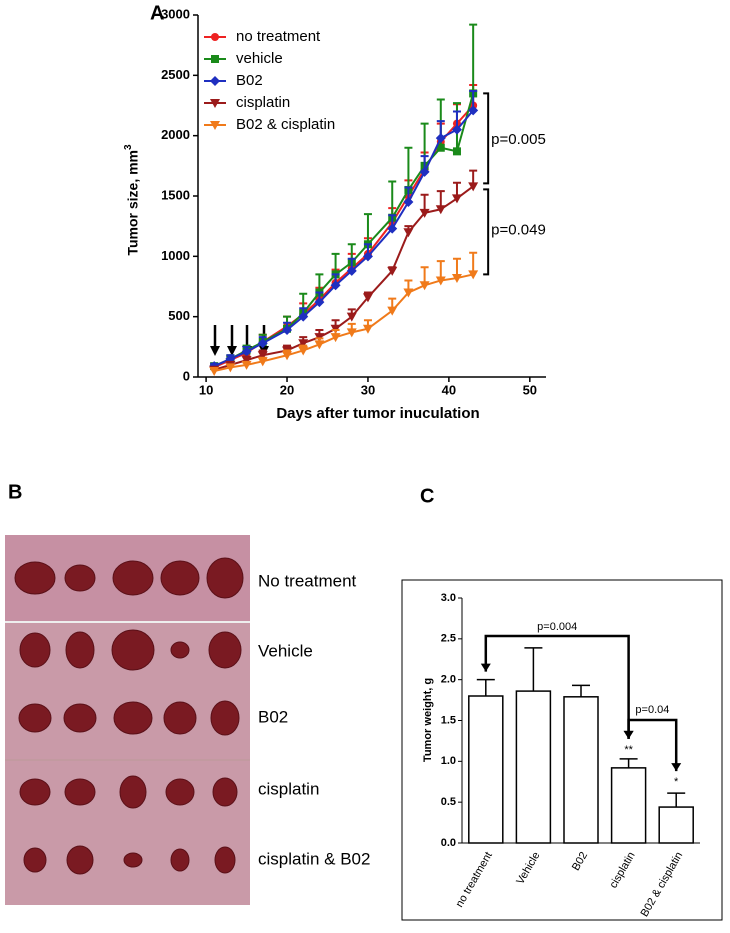  Describe the element at coordinates (448, 680) in the screenshot. I see `y-tick-label: 2.0` at that location.